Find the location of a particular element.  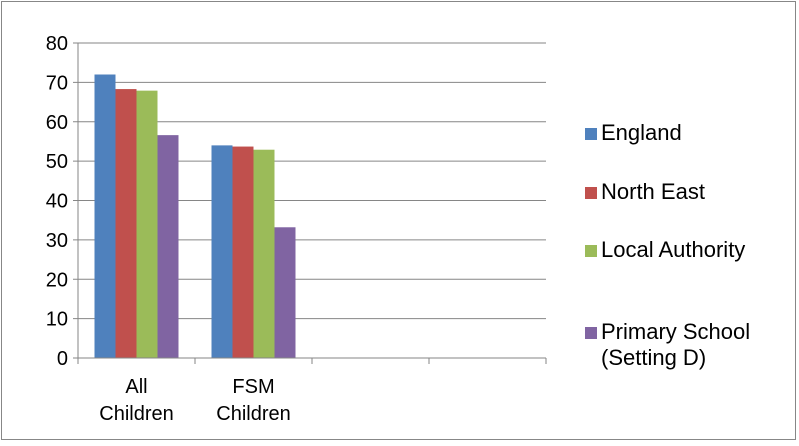

y-tick-label: 30 is located at coordinates (57, 241).